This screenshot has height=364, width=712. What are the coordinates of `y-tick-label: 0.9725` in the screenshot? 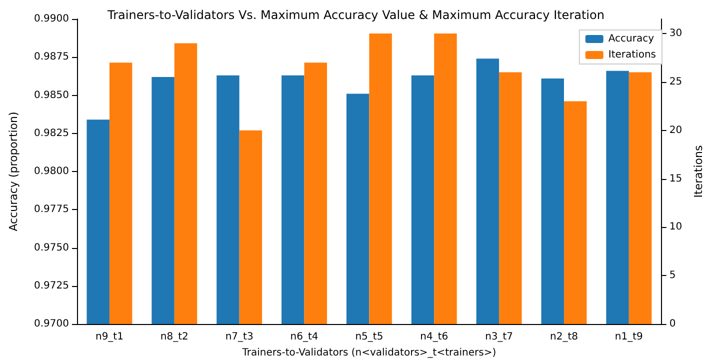 It's located at (51, 286).